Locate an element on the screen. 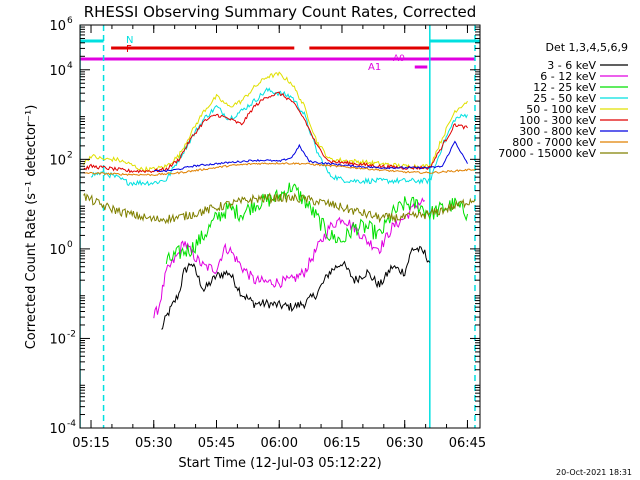  annotation-label-a0: A0 is located at coordinates (399, 59).